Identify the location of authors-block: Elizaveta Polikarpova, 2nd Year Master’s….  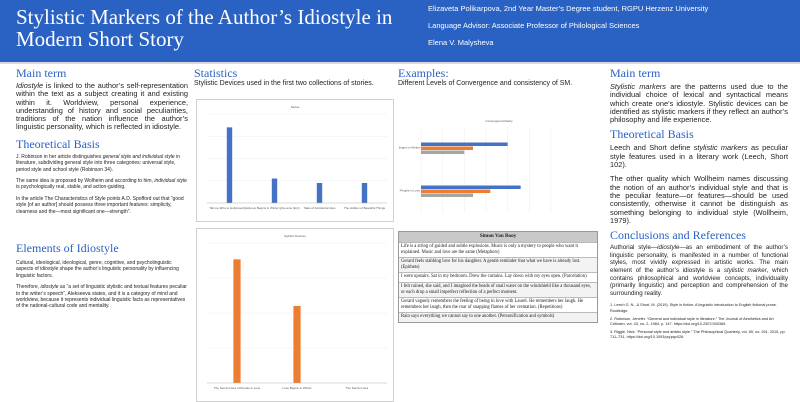
(613, 29).